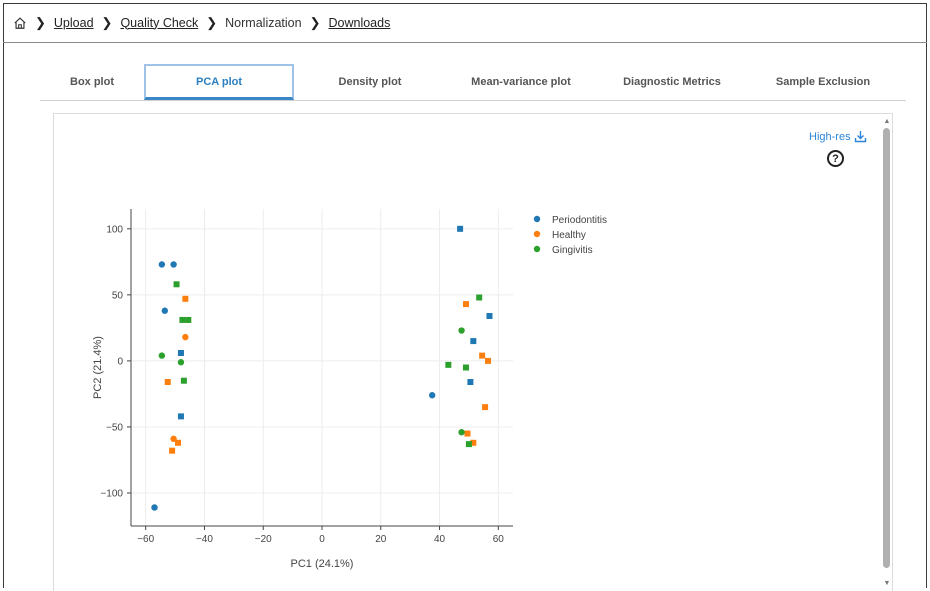 The image size is (930, 591). I want to click on high-res-download-button: High-res, so click(838, 136).